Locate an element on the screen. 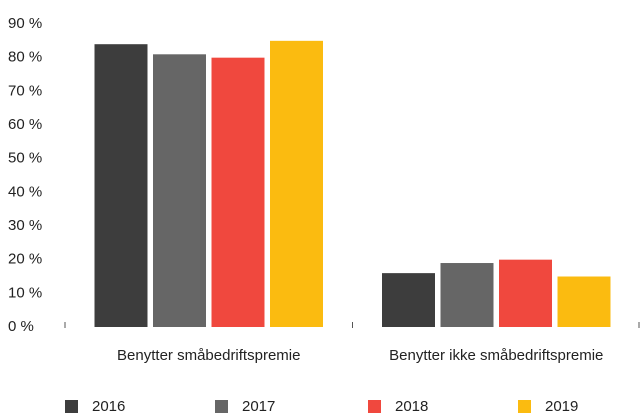 The height and width of the screenshot is (415, 640). y-tick-label: 0 % is located at coordinates (21, 326).